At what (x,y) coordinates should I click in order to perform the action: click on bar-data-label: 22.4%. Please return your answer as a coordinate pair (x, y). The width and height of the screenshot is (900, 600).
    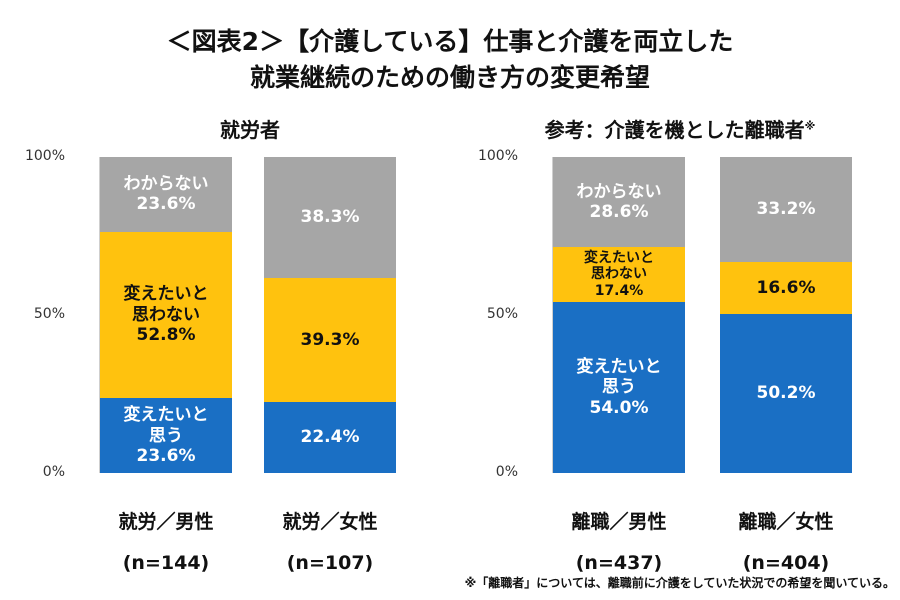
    Looking at the image, I should click on (330, 437).